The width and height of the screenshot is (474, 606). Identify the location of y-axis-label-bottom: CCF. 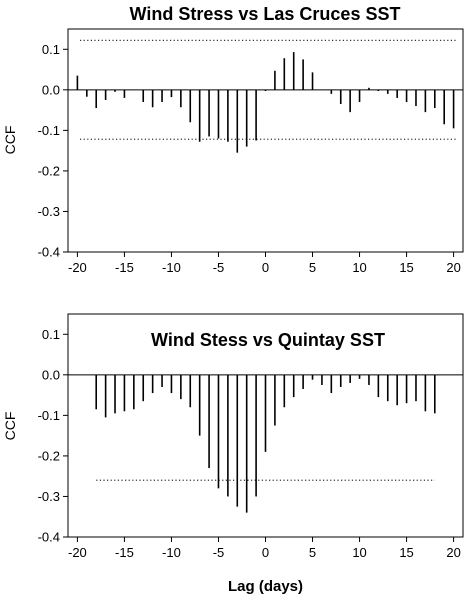
(10, 426).